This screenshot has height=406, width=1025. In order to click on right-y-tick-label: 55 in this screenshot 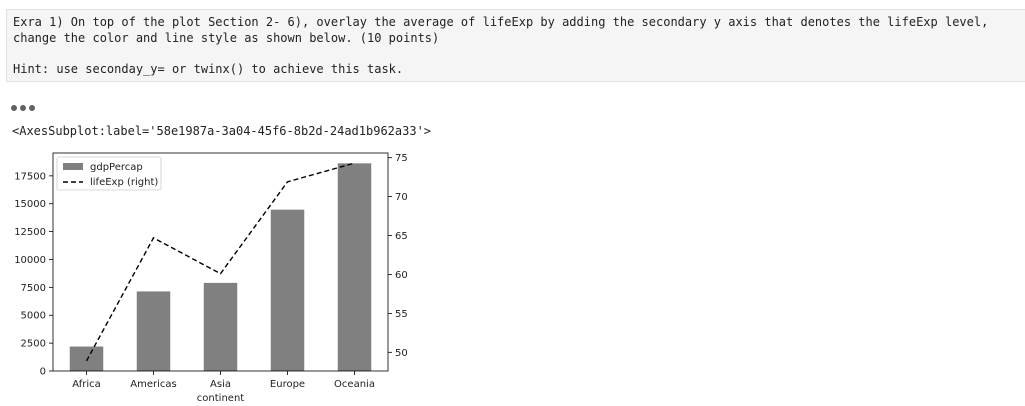, I will do `click(401, 314)`.